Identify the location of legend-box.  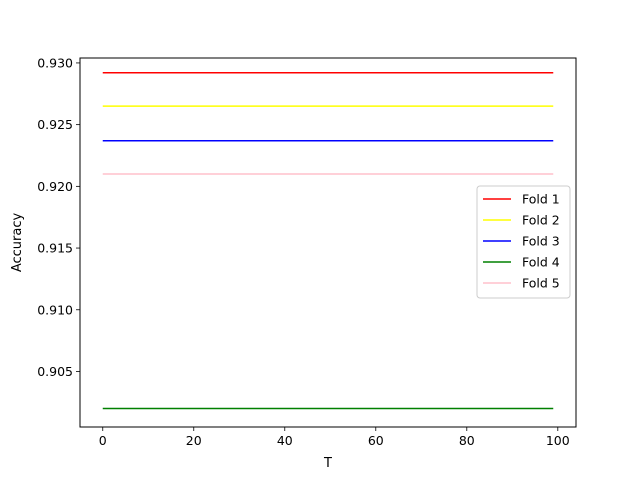
(523, 242).